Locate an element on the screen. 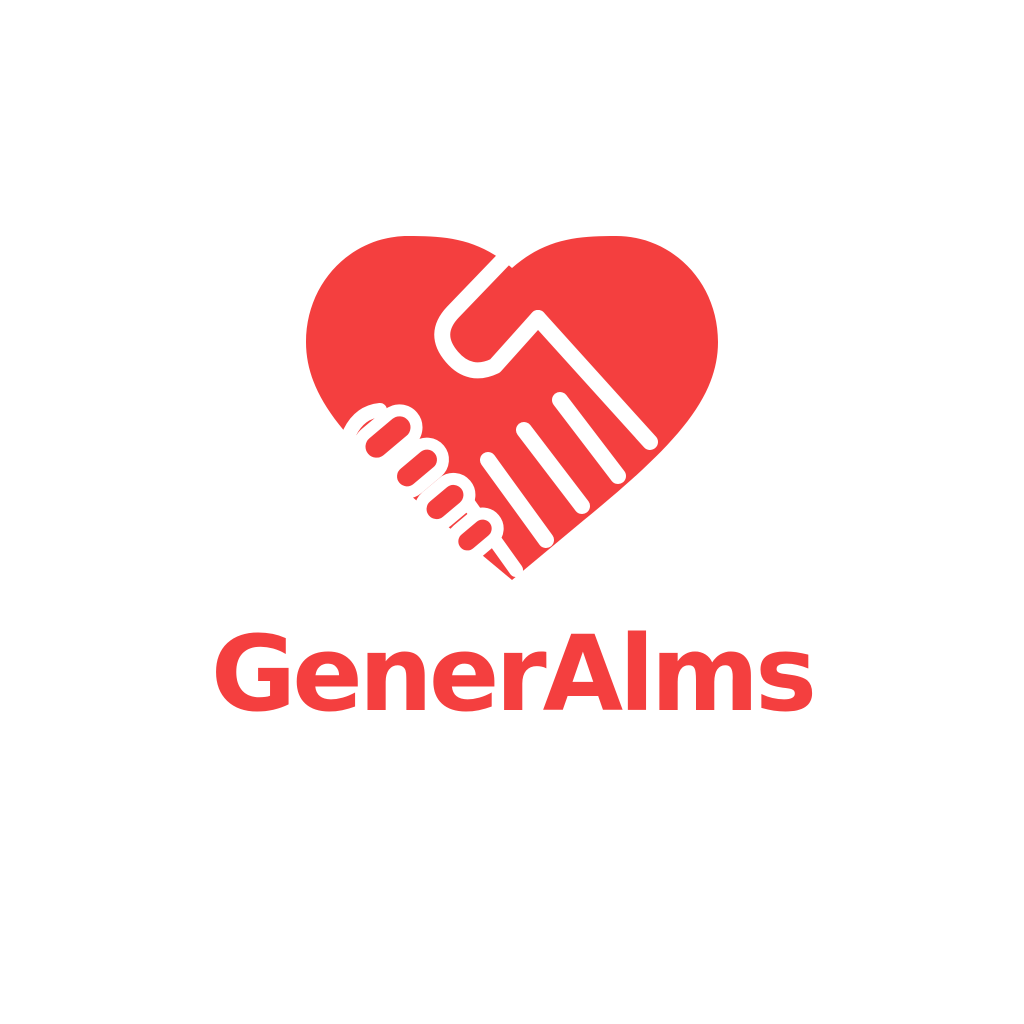  left-hand-fingertip-1-outline is located at coordinates (388, 437).